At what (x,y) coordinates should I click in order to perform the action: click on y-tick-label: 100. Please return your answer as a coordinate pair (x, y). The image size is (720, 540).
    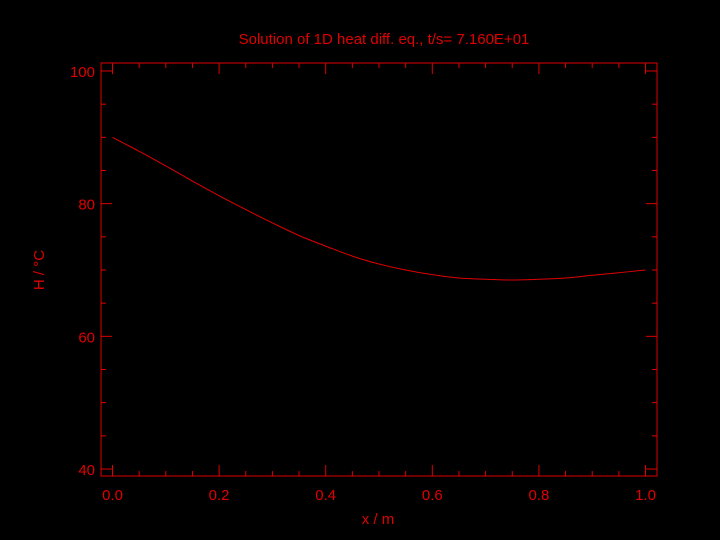
    Looking at the image, I should click on (82, 72).